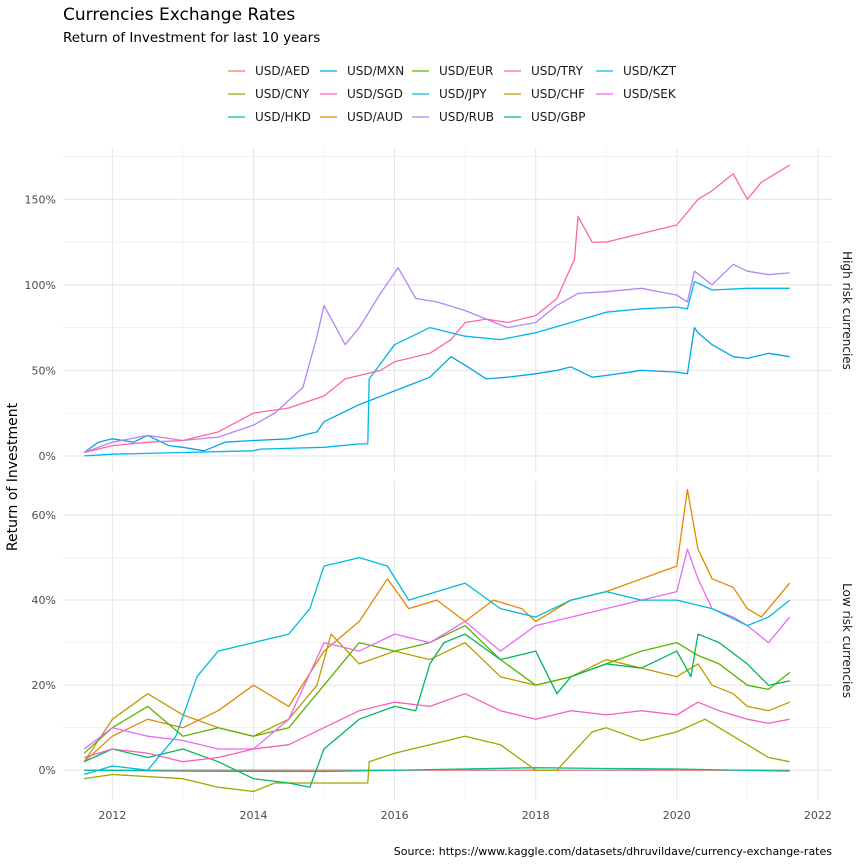 The height and width of the screenshot is (864, 864). I want to click on x-tick-label: 2016, so click(395, 815).